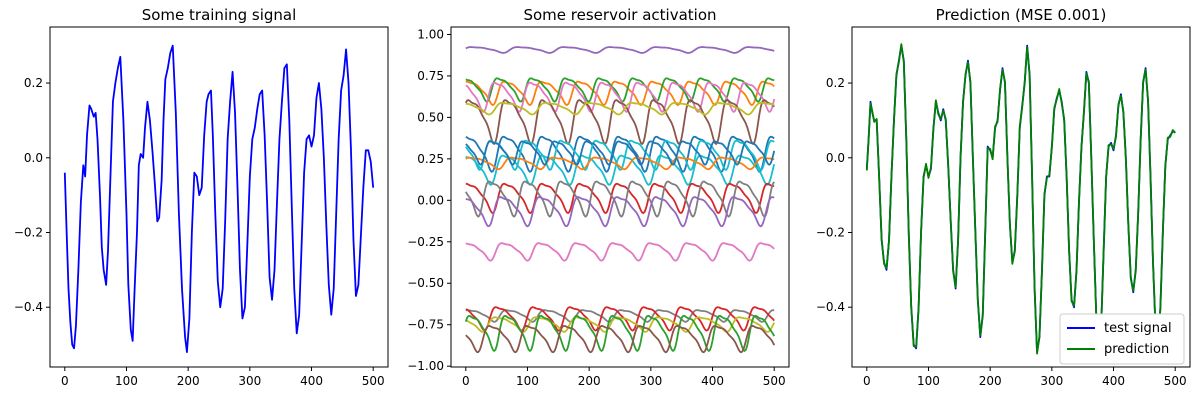 This screenshot has width=1200, height=400. What do you see at coordinates (430, 117) in the screenshot?
I see `y-tick-label: 0.50` at bounding box center [430, 117].